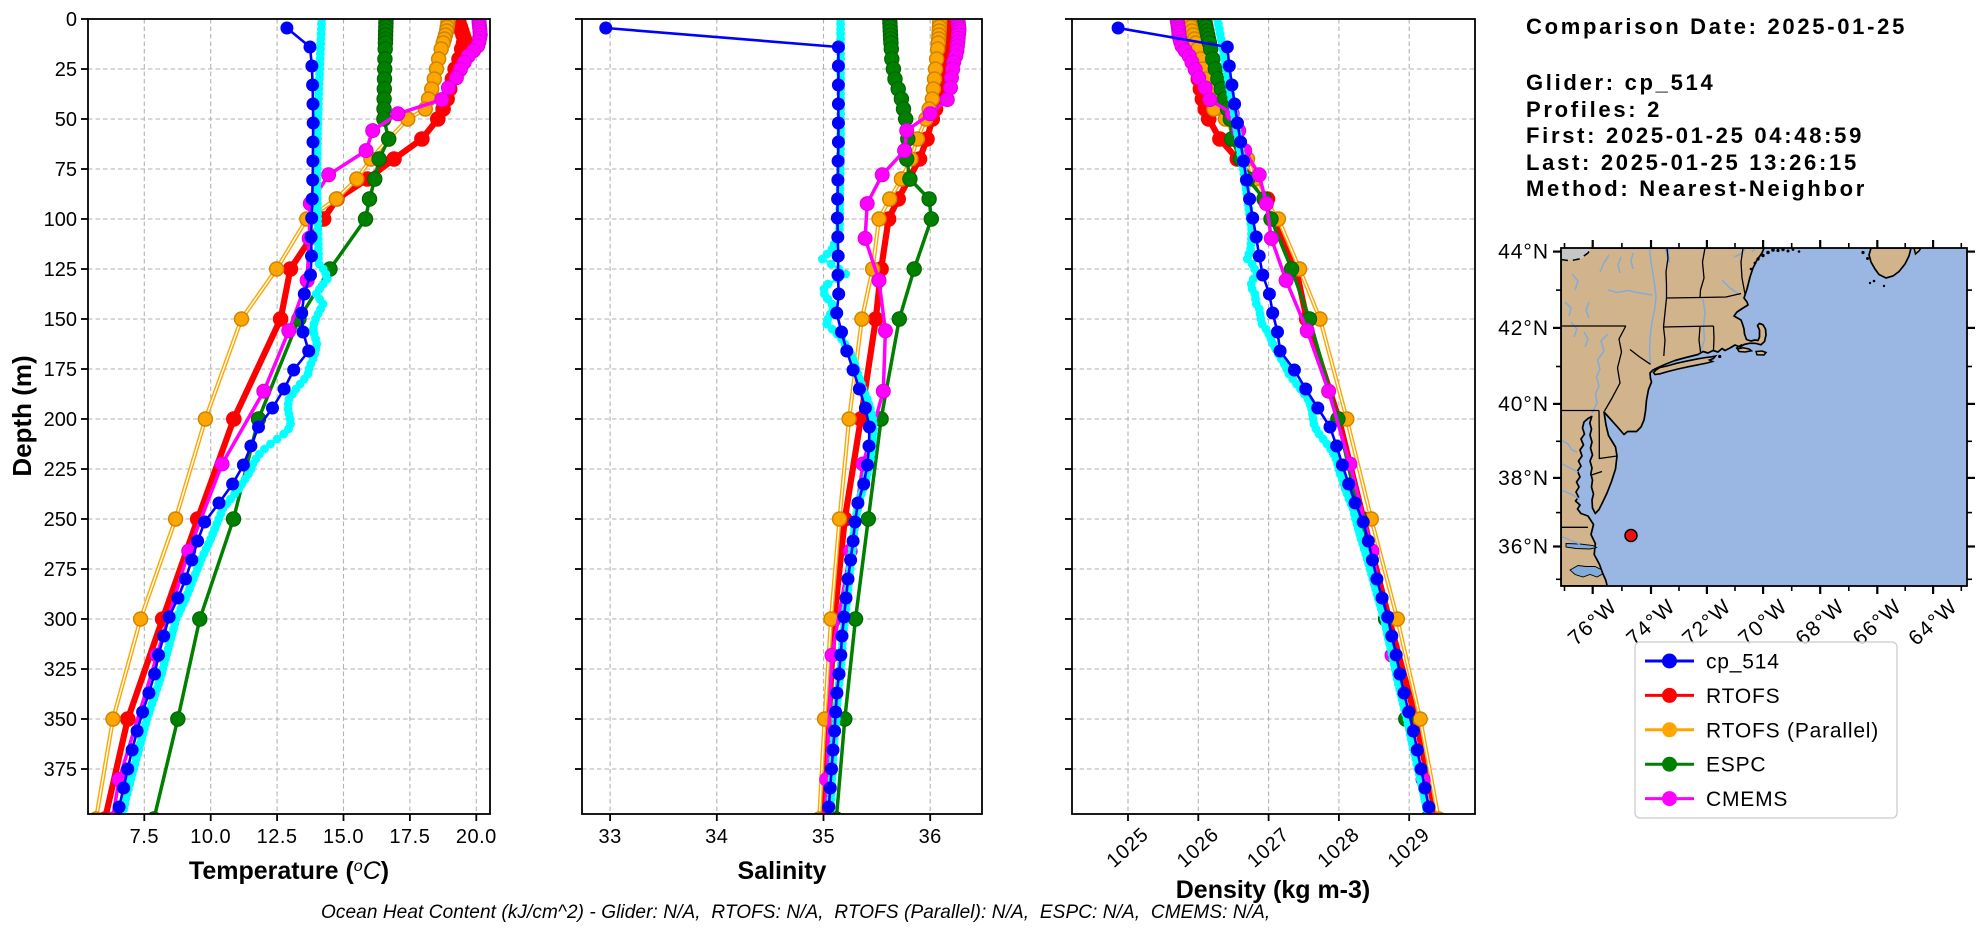  I want to click on svg-text: Last: 2025-01-25 13:26:15, so click(1692, 162).